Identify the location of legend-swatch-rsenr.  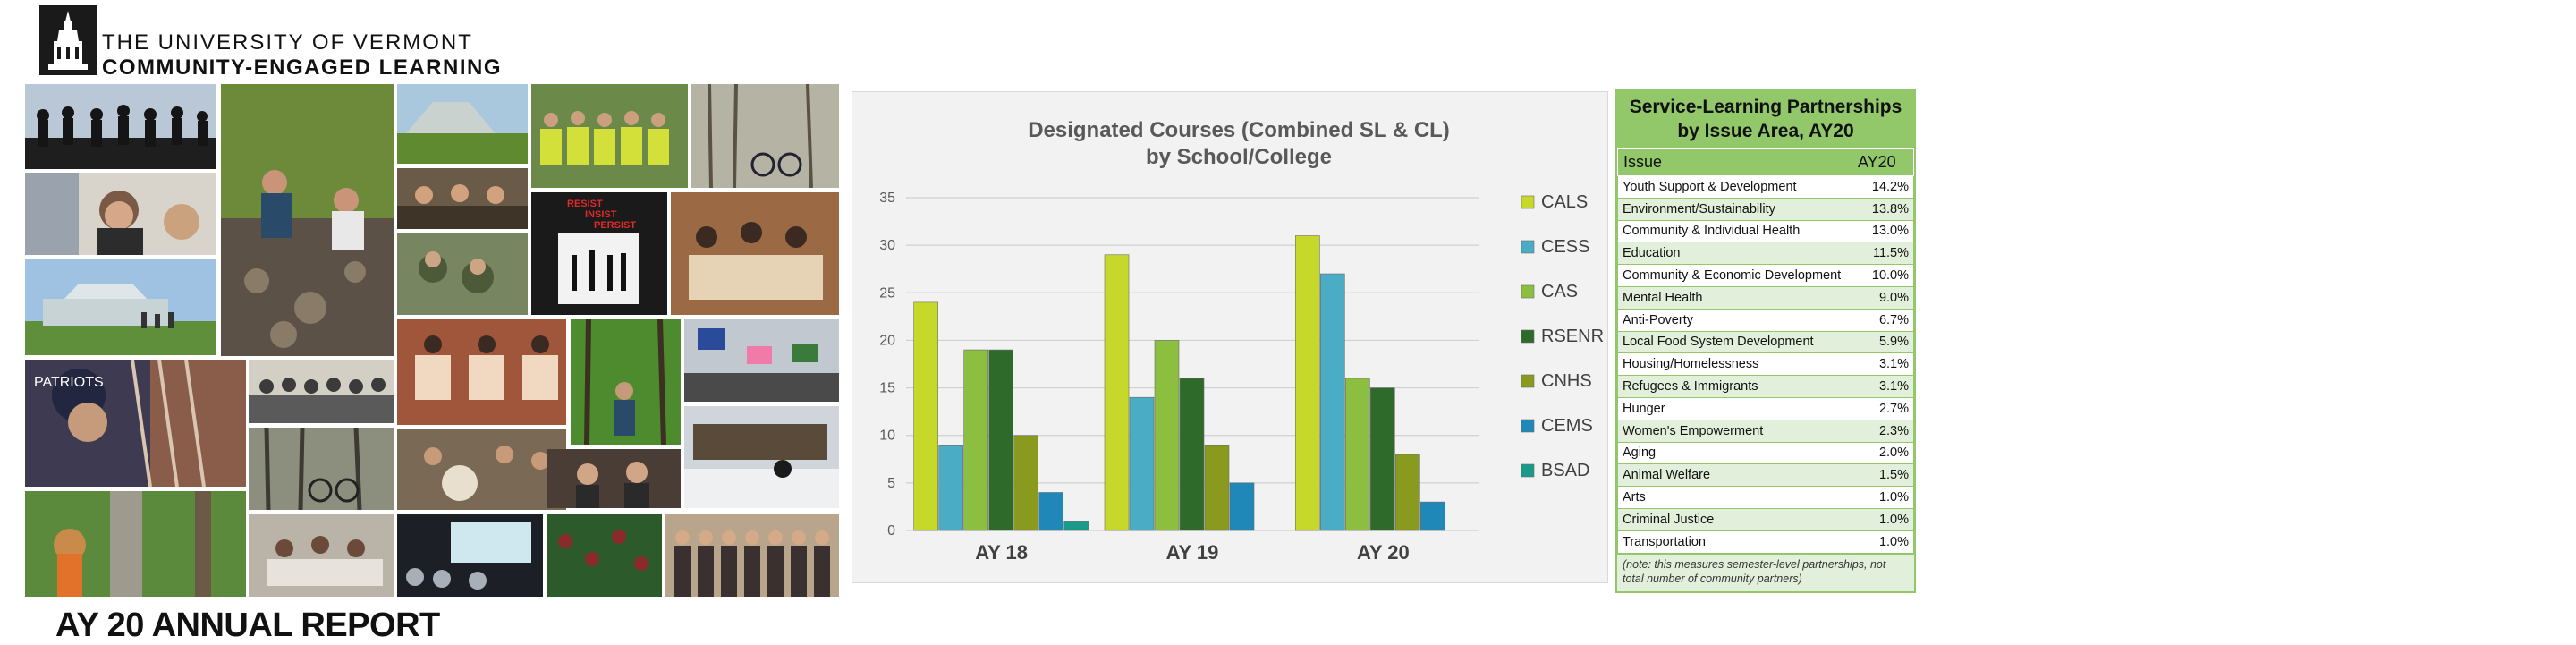
(1528, 336).